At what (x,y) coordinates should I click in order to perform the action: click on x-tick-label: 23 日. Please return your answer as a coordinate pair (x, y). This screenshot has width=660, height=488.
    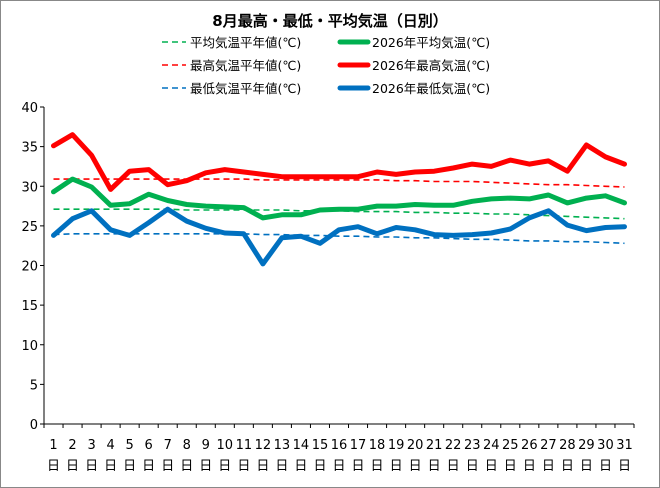
    Looking at the image, I should click on (472, 456).